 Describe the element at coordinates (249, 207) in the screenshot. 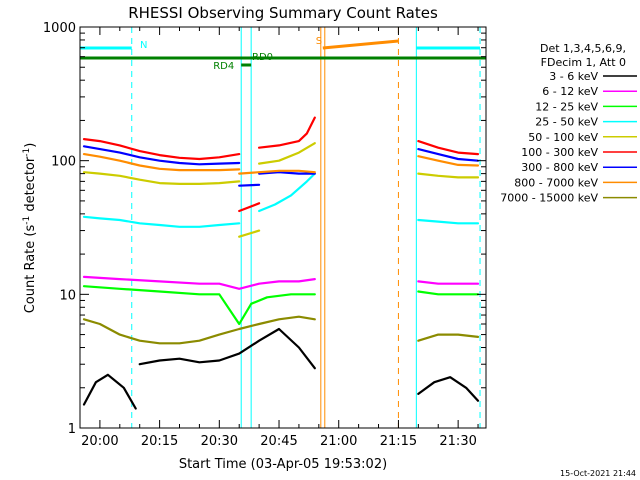

I see `series-line-100-300-kev-seg1` at that location.